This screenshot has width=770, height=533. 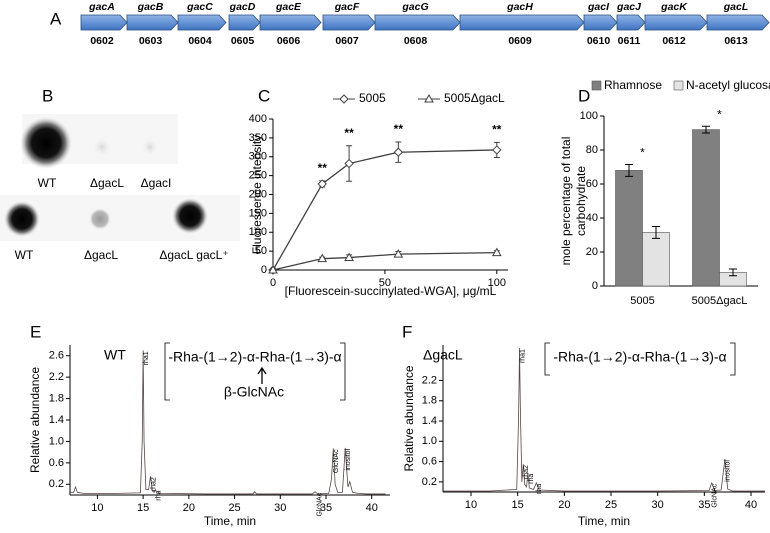 What do you see at coordinates (642, 301) in the screenshot?
I see `x-tick-label: 5005` at bounding box center [642, 301].